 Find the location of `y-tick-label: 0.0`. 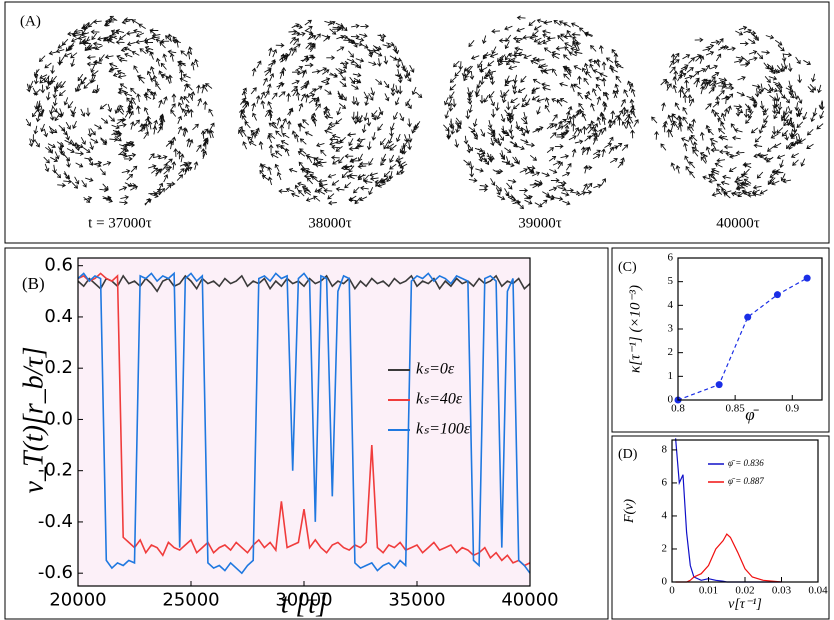

y-tick-label: 0.0 is located at coordinates (58, 418).